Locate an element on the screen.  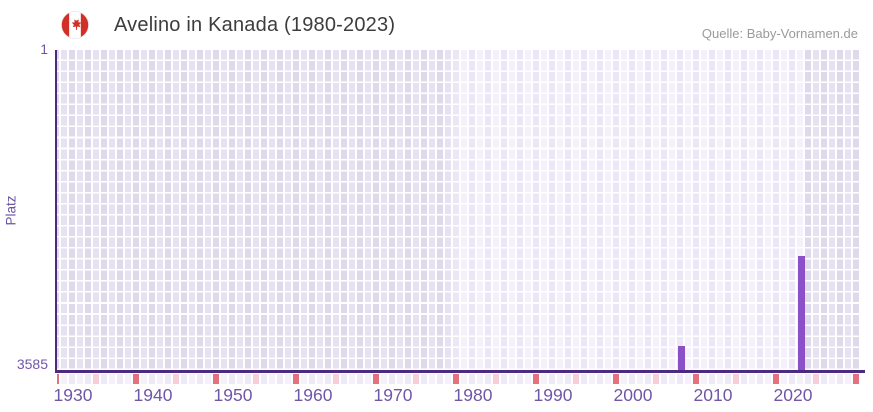
x-tick-1940: 1940 is located at coordinates (153, 395).